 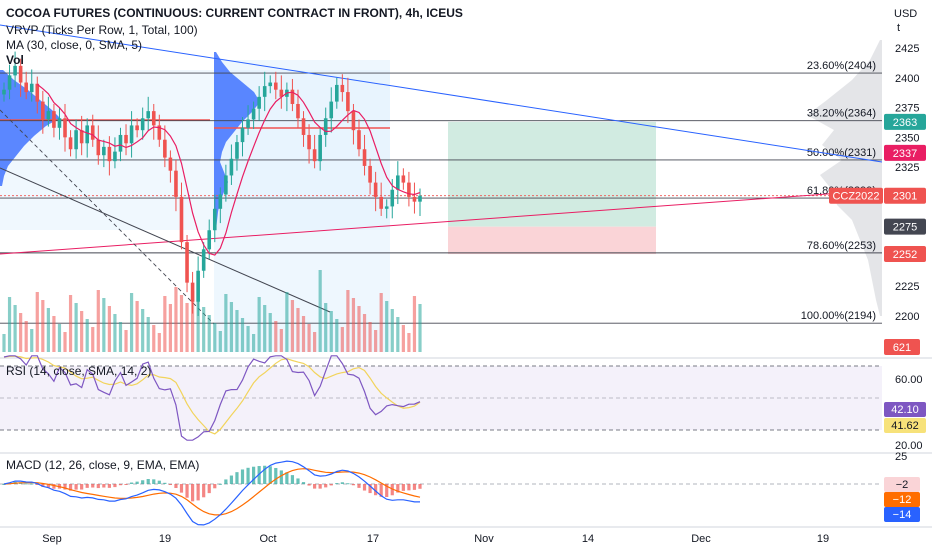 I want to click on macd-label: MACD (12, 26, close, 9, EMA, EMA), so click(x=102, y=465).